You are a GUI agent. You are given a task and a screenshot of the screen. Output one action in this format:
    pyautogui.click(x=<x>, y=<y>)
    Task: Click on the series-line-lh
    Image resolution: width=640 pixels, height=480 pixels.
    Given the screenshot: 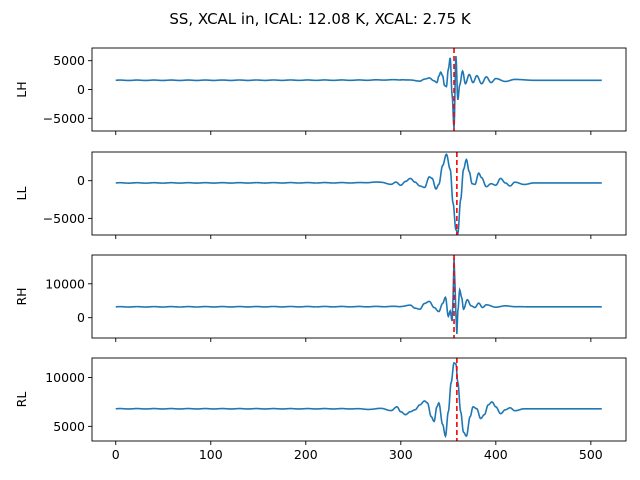 What is the action you would take?
    pyautogui.click(x=358, y=92)
    